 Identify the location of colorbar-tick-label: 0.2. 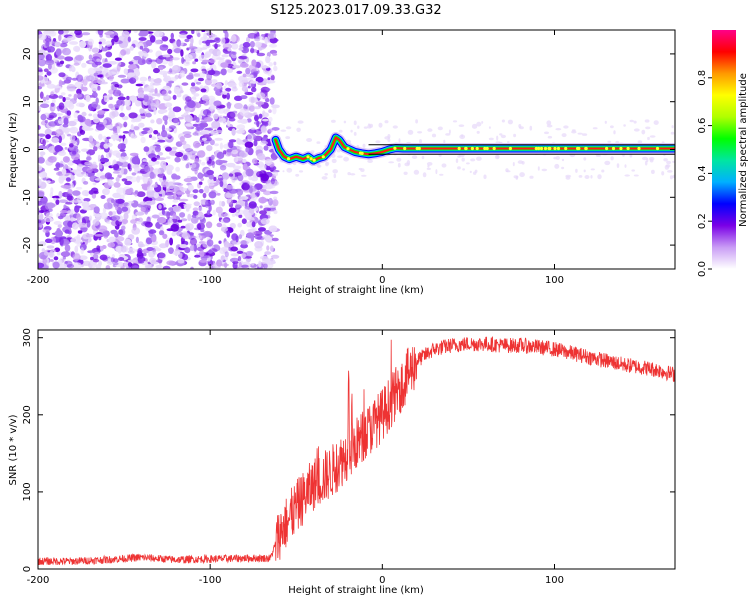
(702, 221).